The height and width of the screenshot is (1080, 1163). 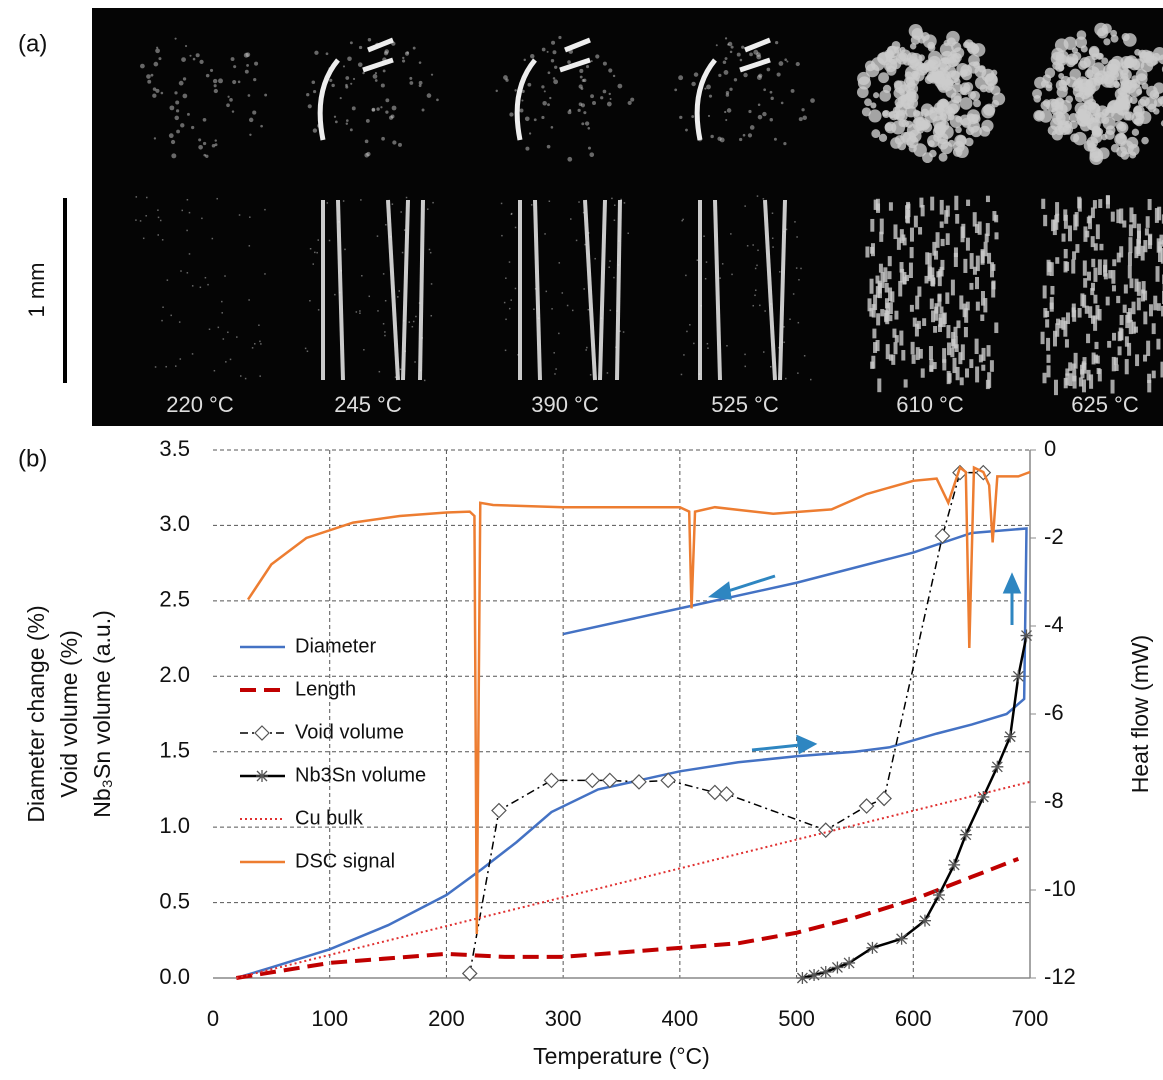 What do you see at coordinates (865, 664) in the screenshot?
I see `arrows` at bounding box center [865, 664].